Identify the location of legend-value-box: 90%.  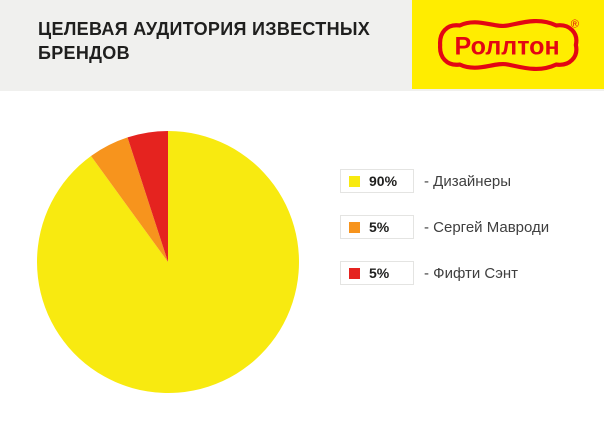
(377, 181).